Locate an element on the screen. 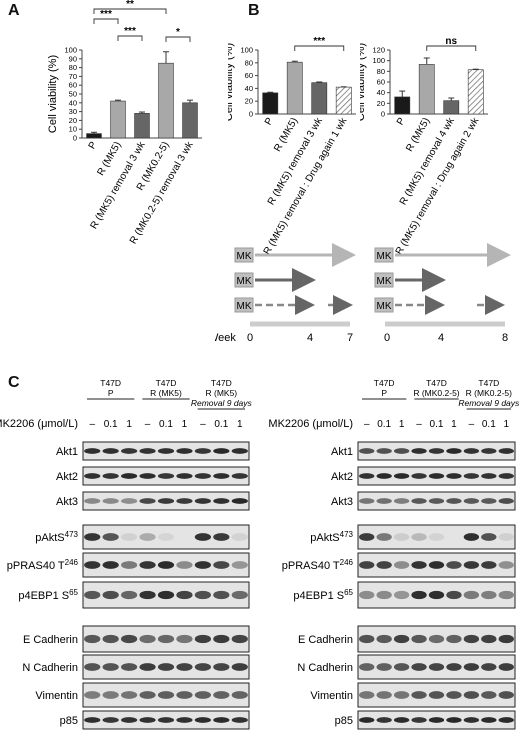 The image size is (520, 742). y-tick-label: 100 is located at coordinates (378, 60).